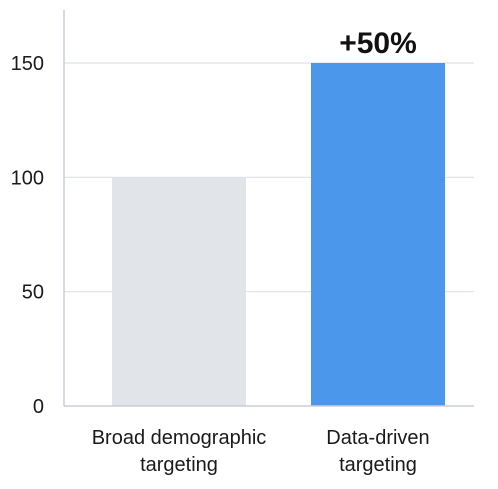 This screenshot has height=489, width=498. What do you see at coordinates (33, 293) in the screenshot?
I see `y-tick-label: 50` at bounding box center [33, 293].